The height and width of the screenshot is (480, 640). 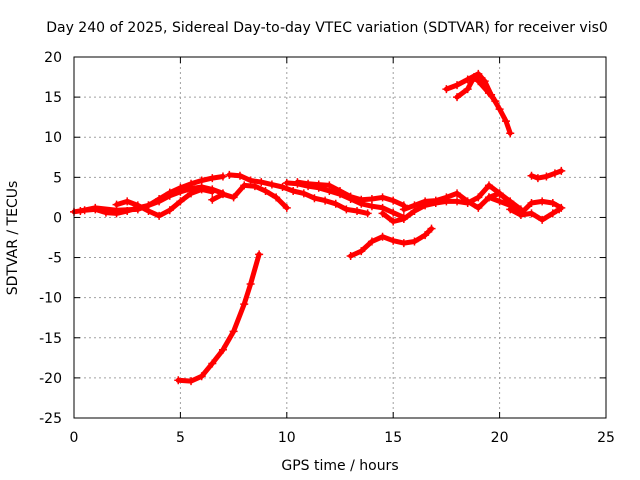 I want to click on y-tick-label: 0, so click(x=57, y=218).